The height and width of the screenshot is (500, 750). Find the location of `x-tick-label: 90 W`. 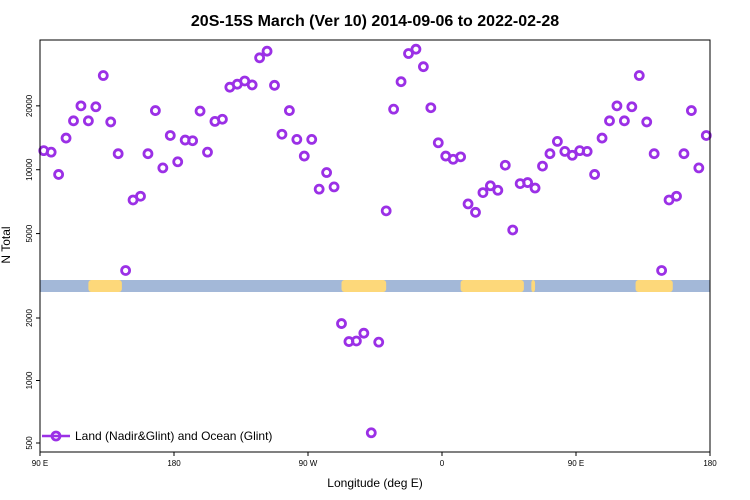

x-tick-label: 90 W is located at coordinates (308, 463).